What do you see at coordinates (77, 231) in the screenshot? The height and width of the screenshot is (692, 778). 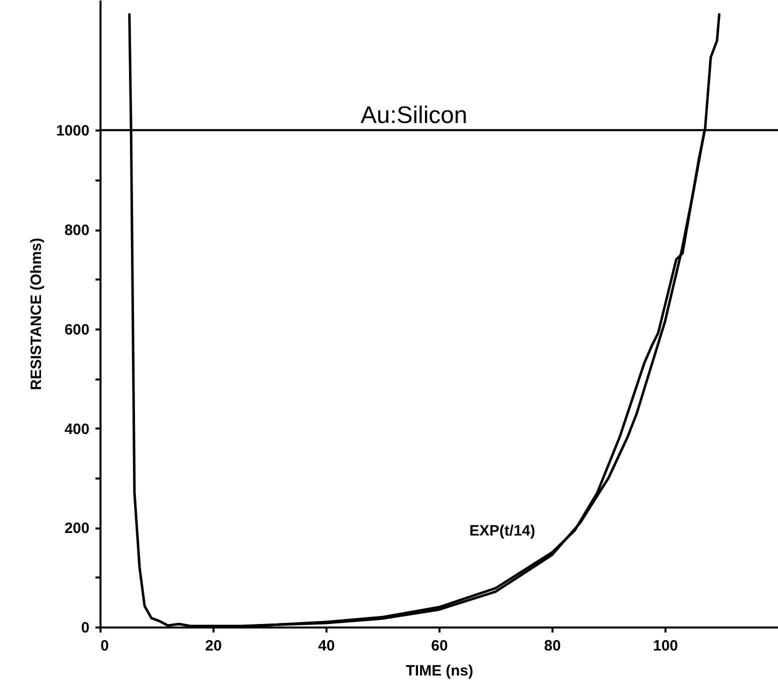 I see `y-tick-label: 800` at bounding box center [77, 231].